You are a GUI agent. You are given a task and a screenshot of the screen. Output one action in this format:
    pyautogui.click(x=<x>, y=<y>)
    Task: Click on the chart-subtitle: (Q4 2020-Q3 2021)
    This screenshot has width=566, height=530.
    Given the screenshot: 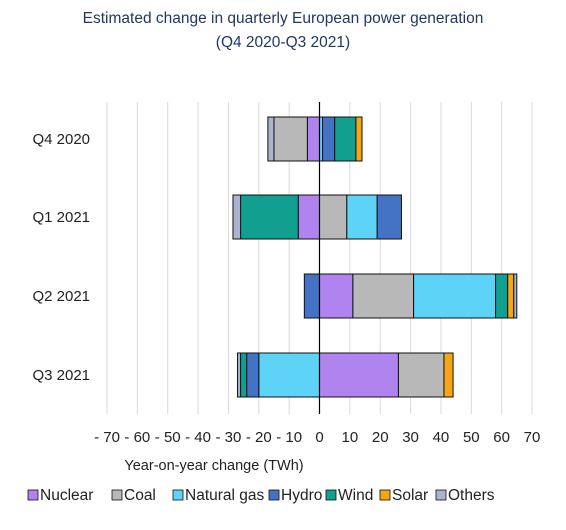 What is the action you would take?
    pyautogui.click(x=283, y=42)
    